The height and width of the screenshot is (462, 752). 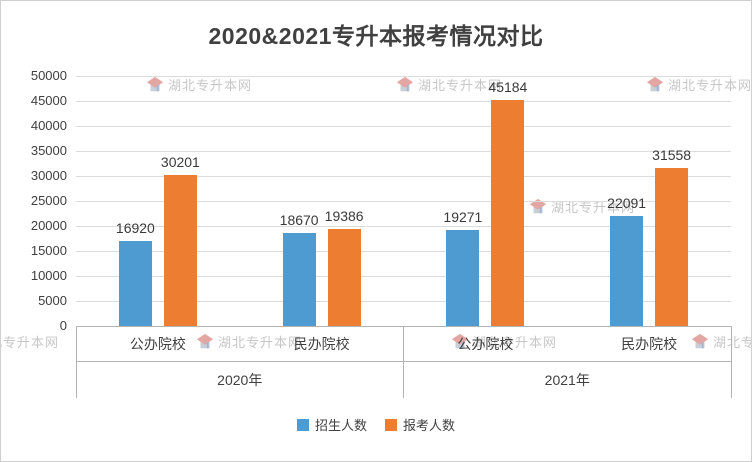 What do you see at coordinates (376, 424) in the screenshot?
I see `legend: 招生人数 报考人数` at bounding box center [376, 424].